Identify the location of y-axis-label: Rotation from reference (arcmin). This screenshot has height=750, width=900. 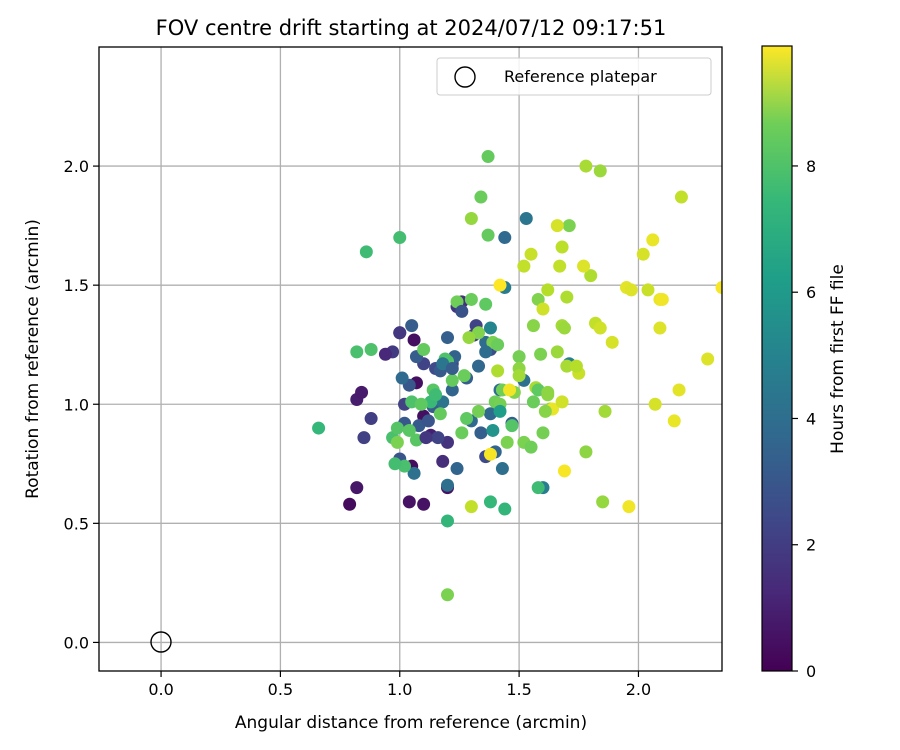
(33, 359).